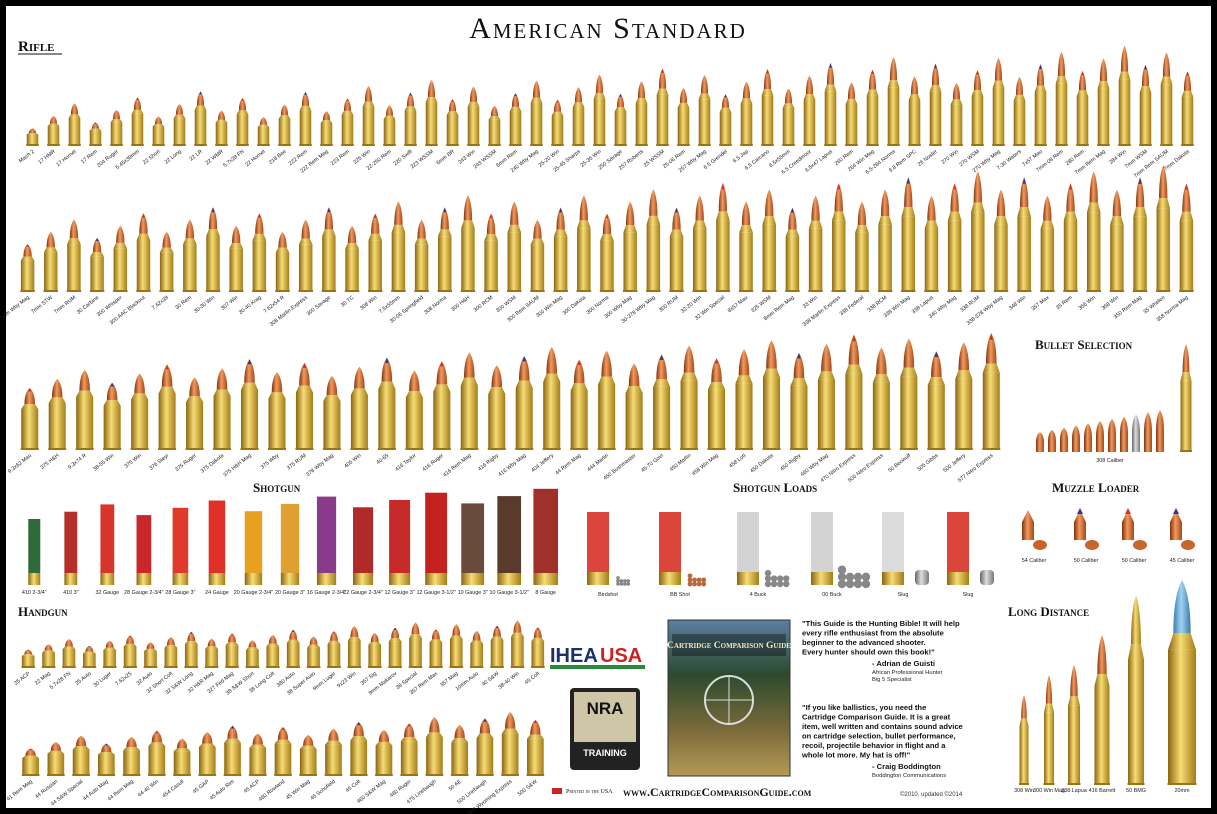  Describe the element at coordinates (180, 593) in the screenshot. I see `cartridge-label: 28 Gauge 3"` at that location.